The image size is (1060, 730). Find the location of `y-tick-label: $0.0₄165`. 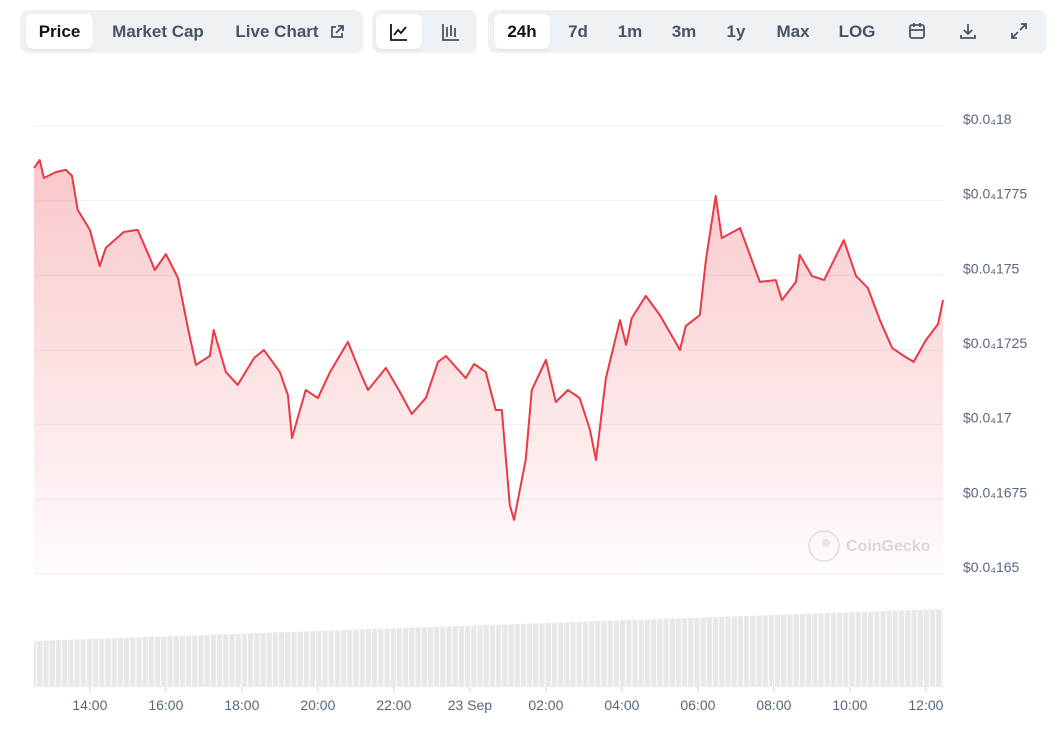

y-tick-label: $0.0₄165 is located at coordinates (991, 567).